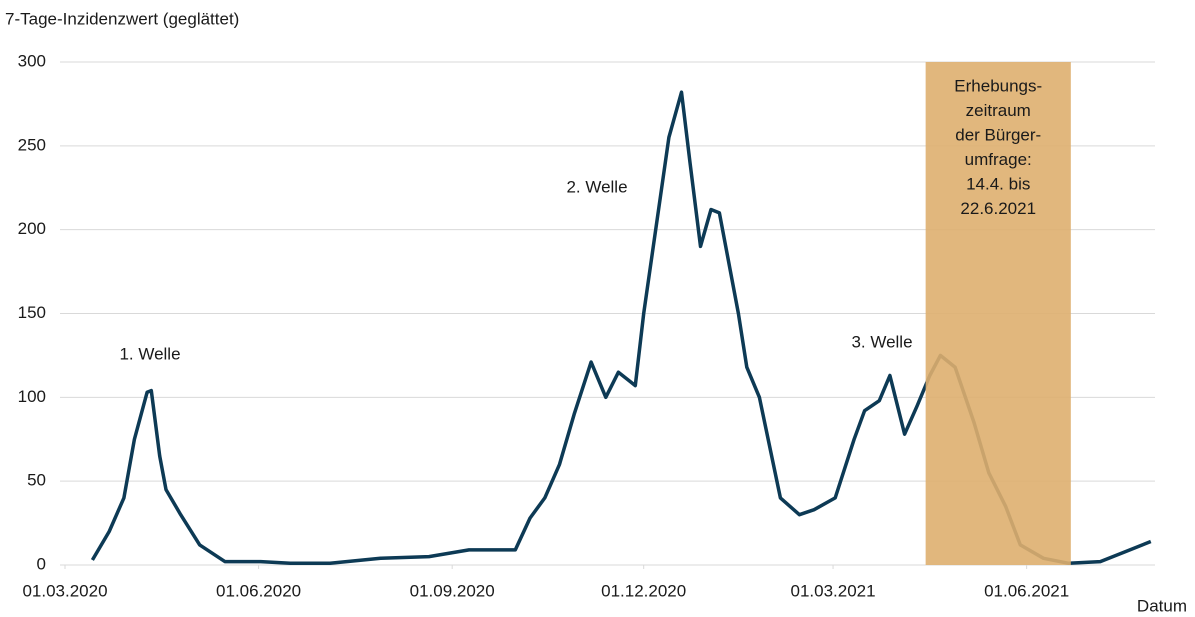  I want to click on highlight-label: 22.6.2021, so click(998, 208).